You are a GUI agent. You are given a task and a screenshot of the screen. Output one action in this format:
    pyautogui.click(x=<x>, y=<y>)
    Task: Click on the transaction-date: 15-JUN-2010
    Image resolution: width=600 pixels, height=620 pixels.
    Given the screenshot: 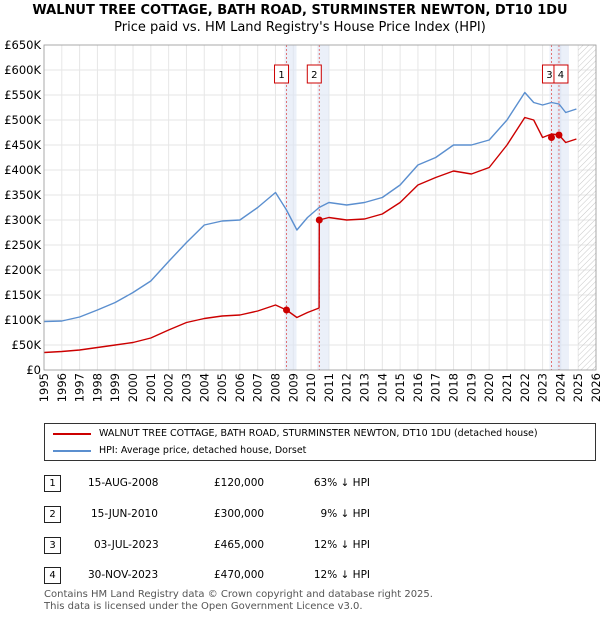 What is the action you would take?
    pyautogui.click(x=124, y=514)
    